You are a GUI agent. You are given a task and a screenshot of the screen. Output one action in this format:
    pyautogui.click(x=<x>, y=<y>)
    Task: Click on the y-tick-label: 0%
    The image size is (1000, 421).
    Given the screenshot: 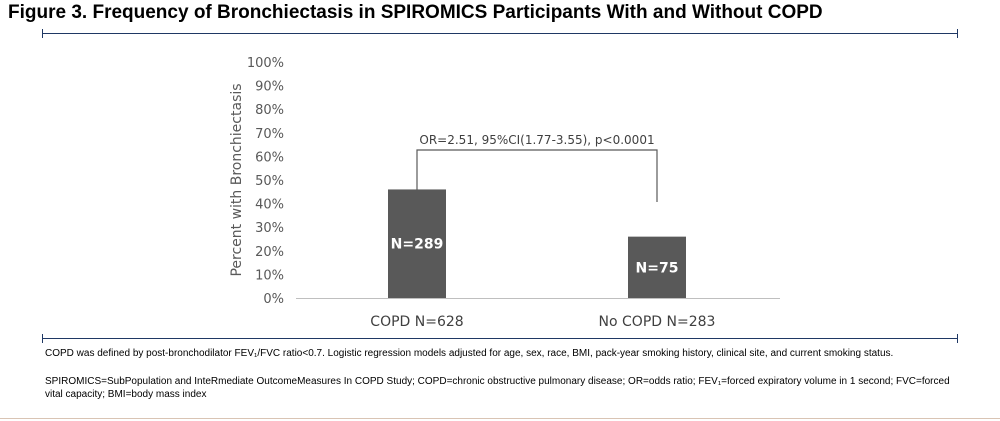 What is the action you would take?
    pyautogui.click(x=273, y=299)
    